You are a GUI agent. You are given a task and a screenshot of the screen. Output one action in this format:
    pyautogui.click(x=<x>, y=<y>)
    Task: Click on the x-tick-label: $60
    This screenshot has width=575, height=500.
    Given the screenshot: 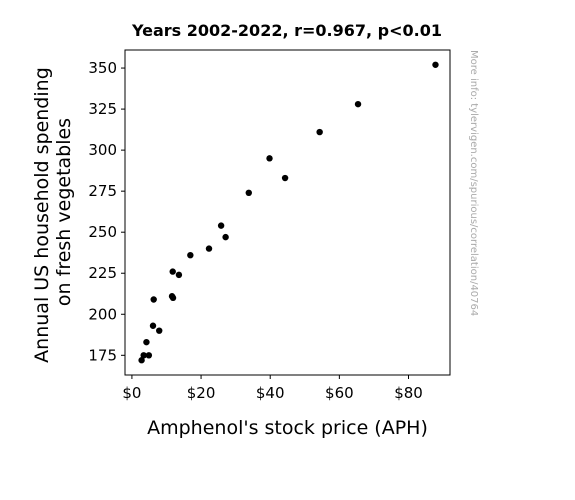 What is the action you would take?
    pyautogui.click(x=339, y=393)
    